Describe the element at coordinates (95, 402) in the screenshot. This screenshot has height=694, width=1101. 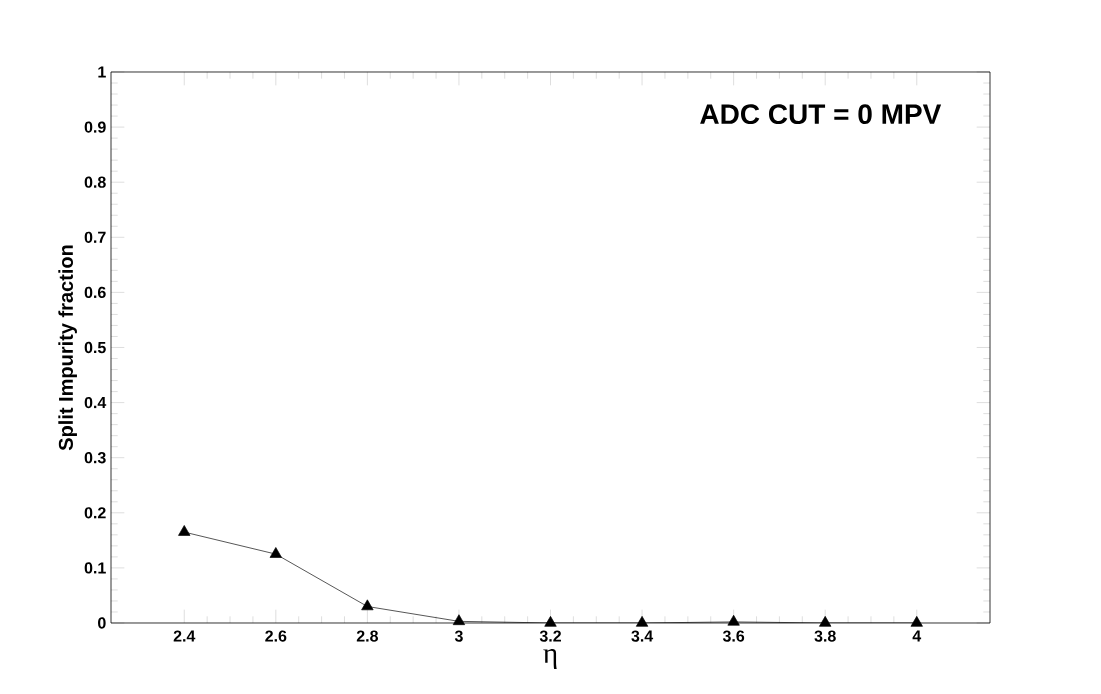
I see `y-tick-label: 0.4` at that location.